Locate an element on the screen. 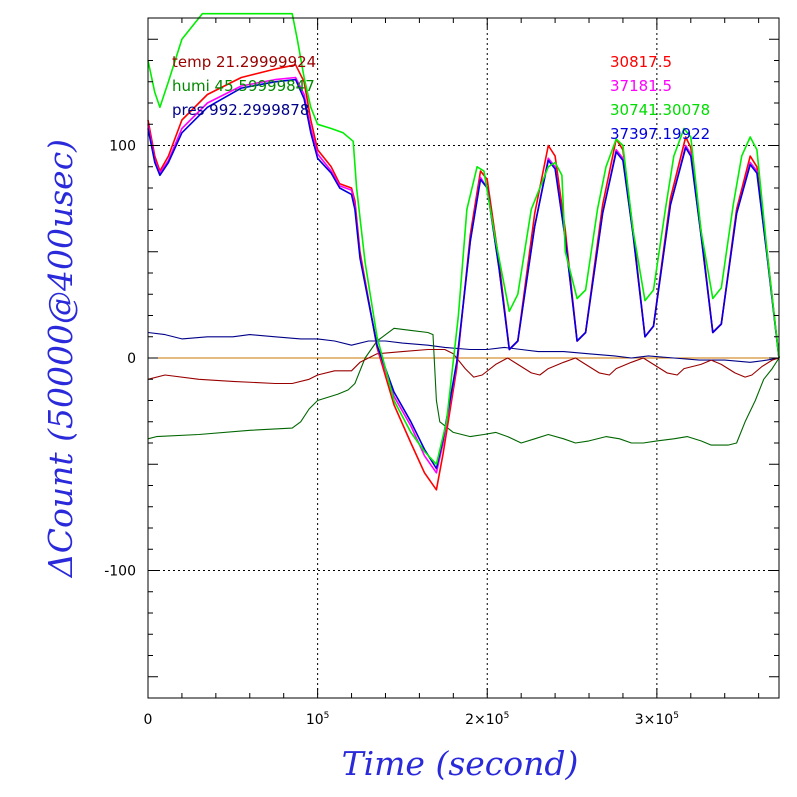 This screenshot has height=797, width=797. legend-left-entry: temp 21.29999924 is located at coordinates (244, 62).